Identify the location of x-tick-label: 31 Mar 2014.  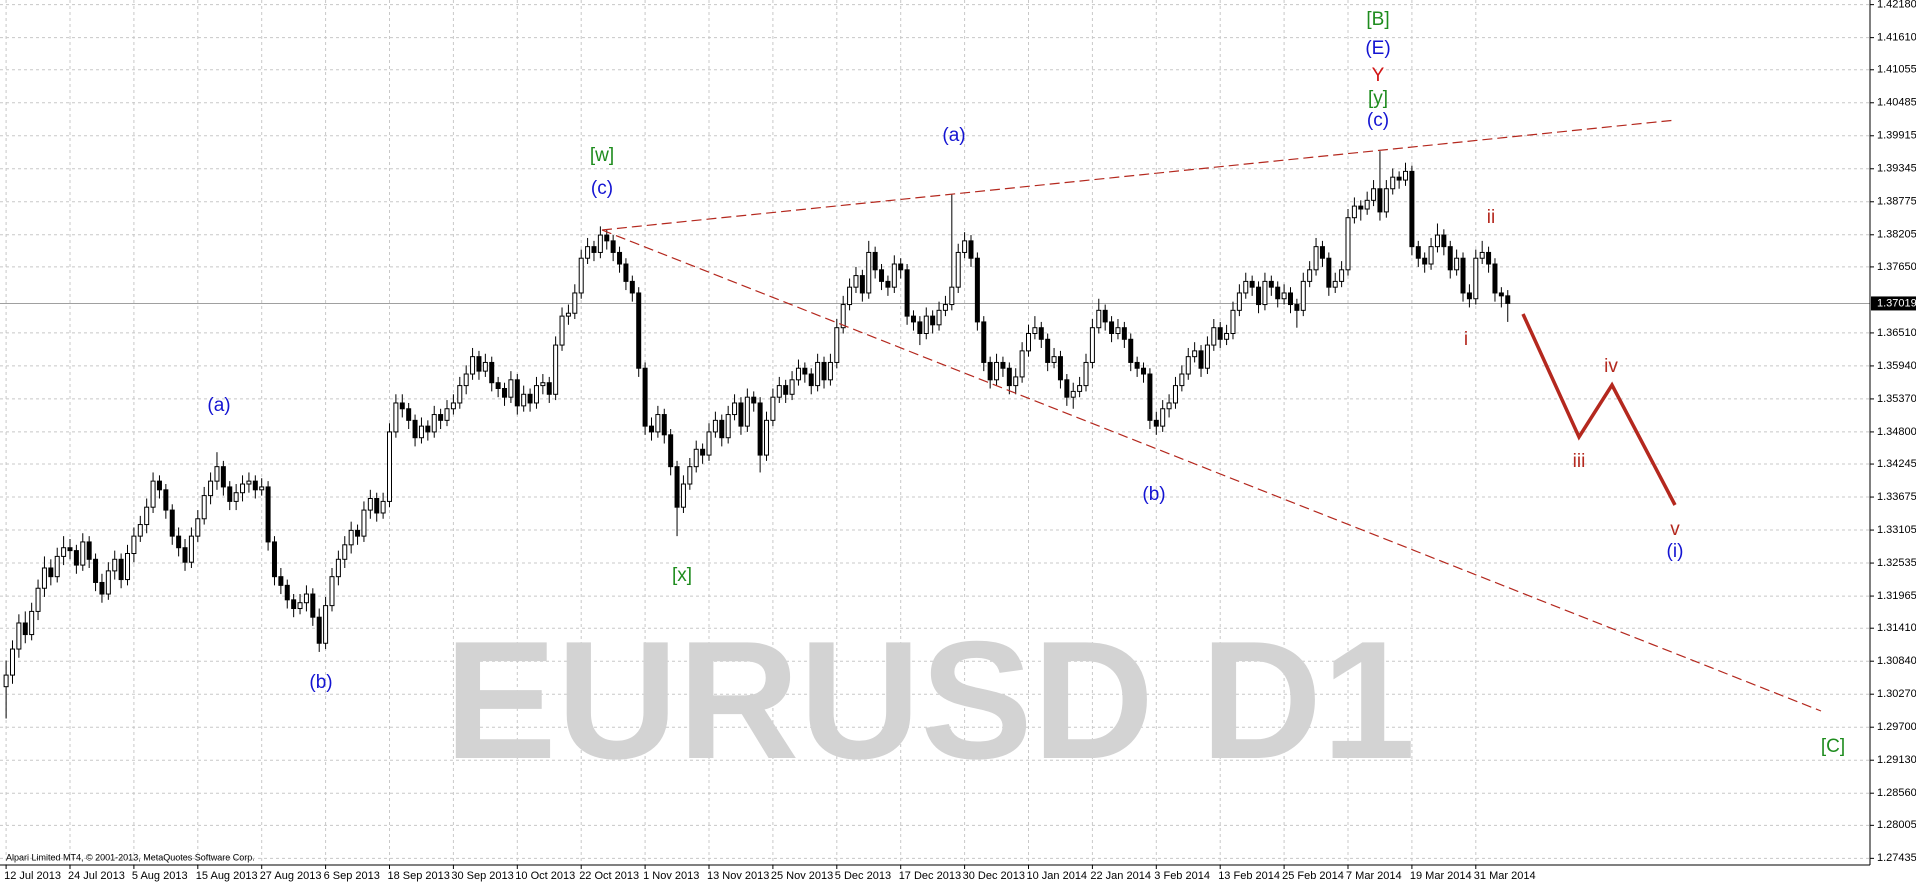
(1505, 876).